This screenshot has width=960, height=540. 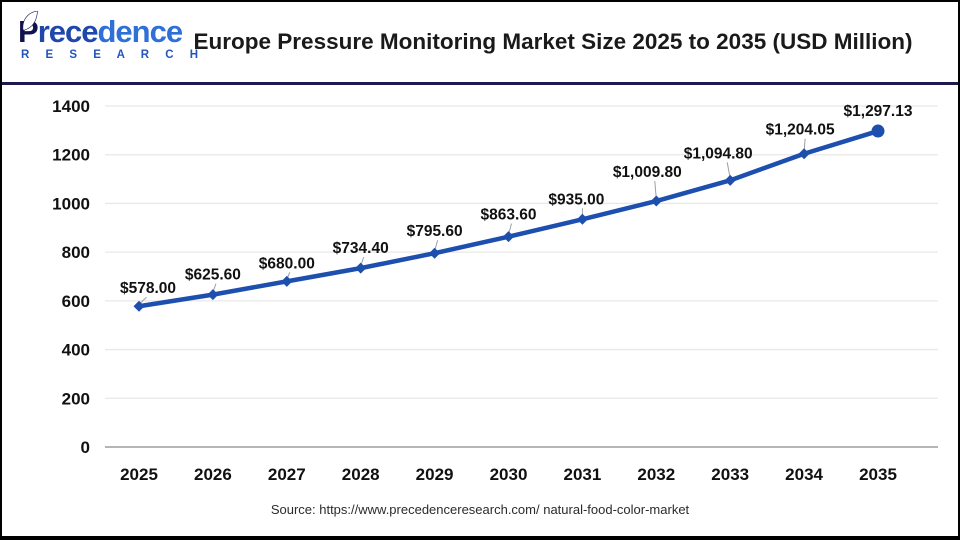 I want to click on data-point-label: $935.00, so click(x=576, y=199).